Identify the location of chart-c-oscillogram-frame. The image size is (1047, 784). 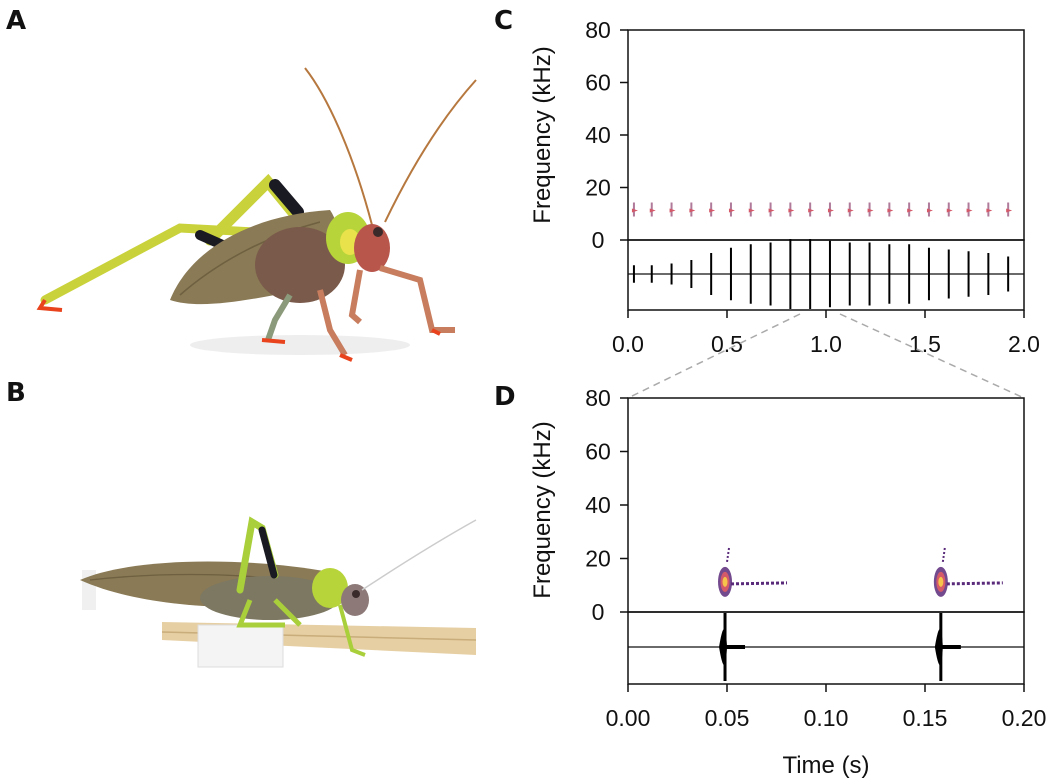
(826, 275).